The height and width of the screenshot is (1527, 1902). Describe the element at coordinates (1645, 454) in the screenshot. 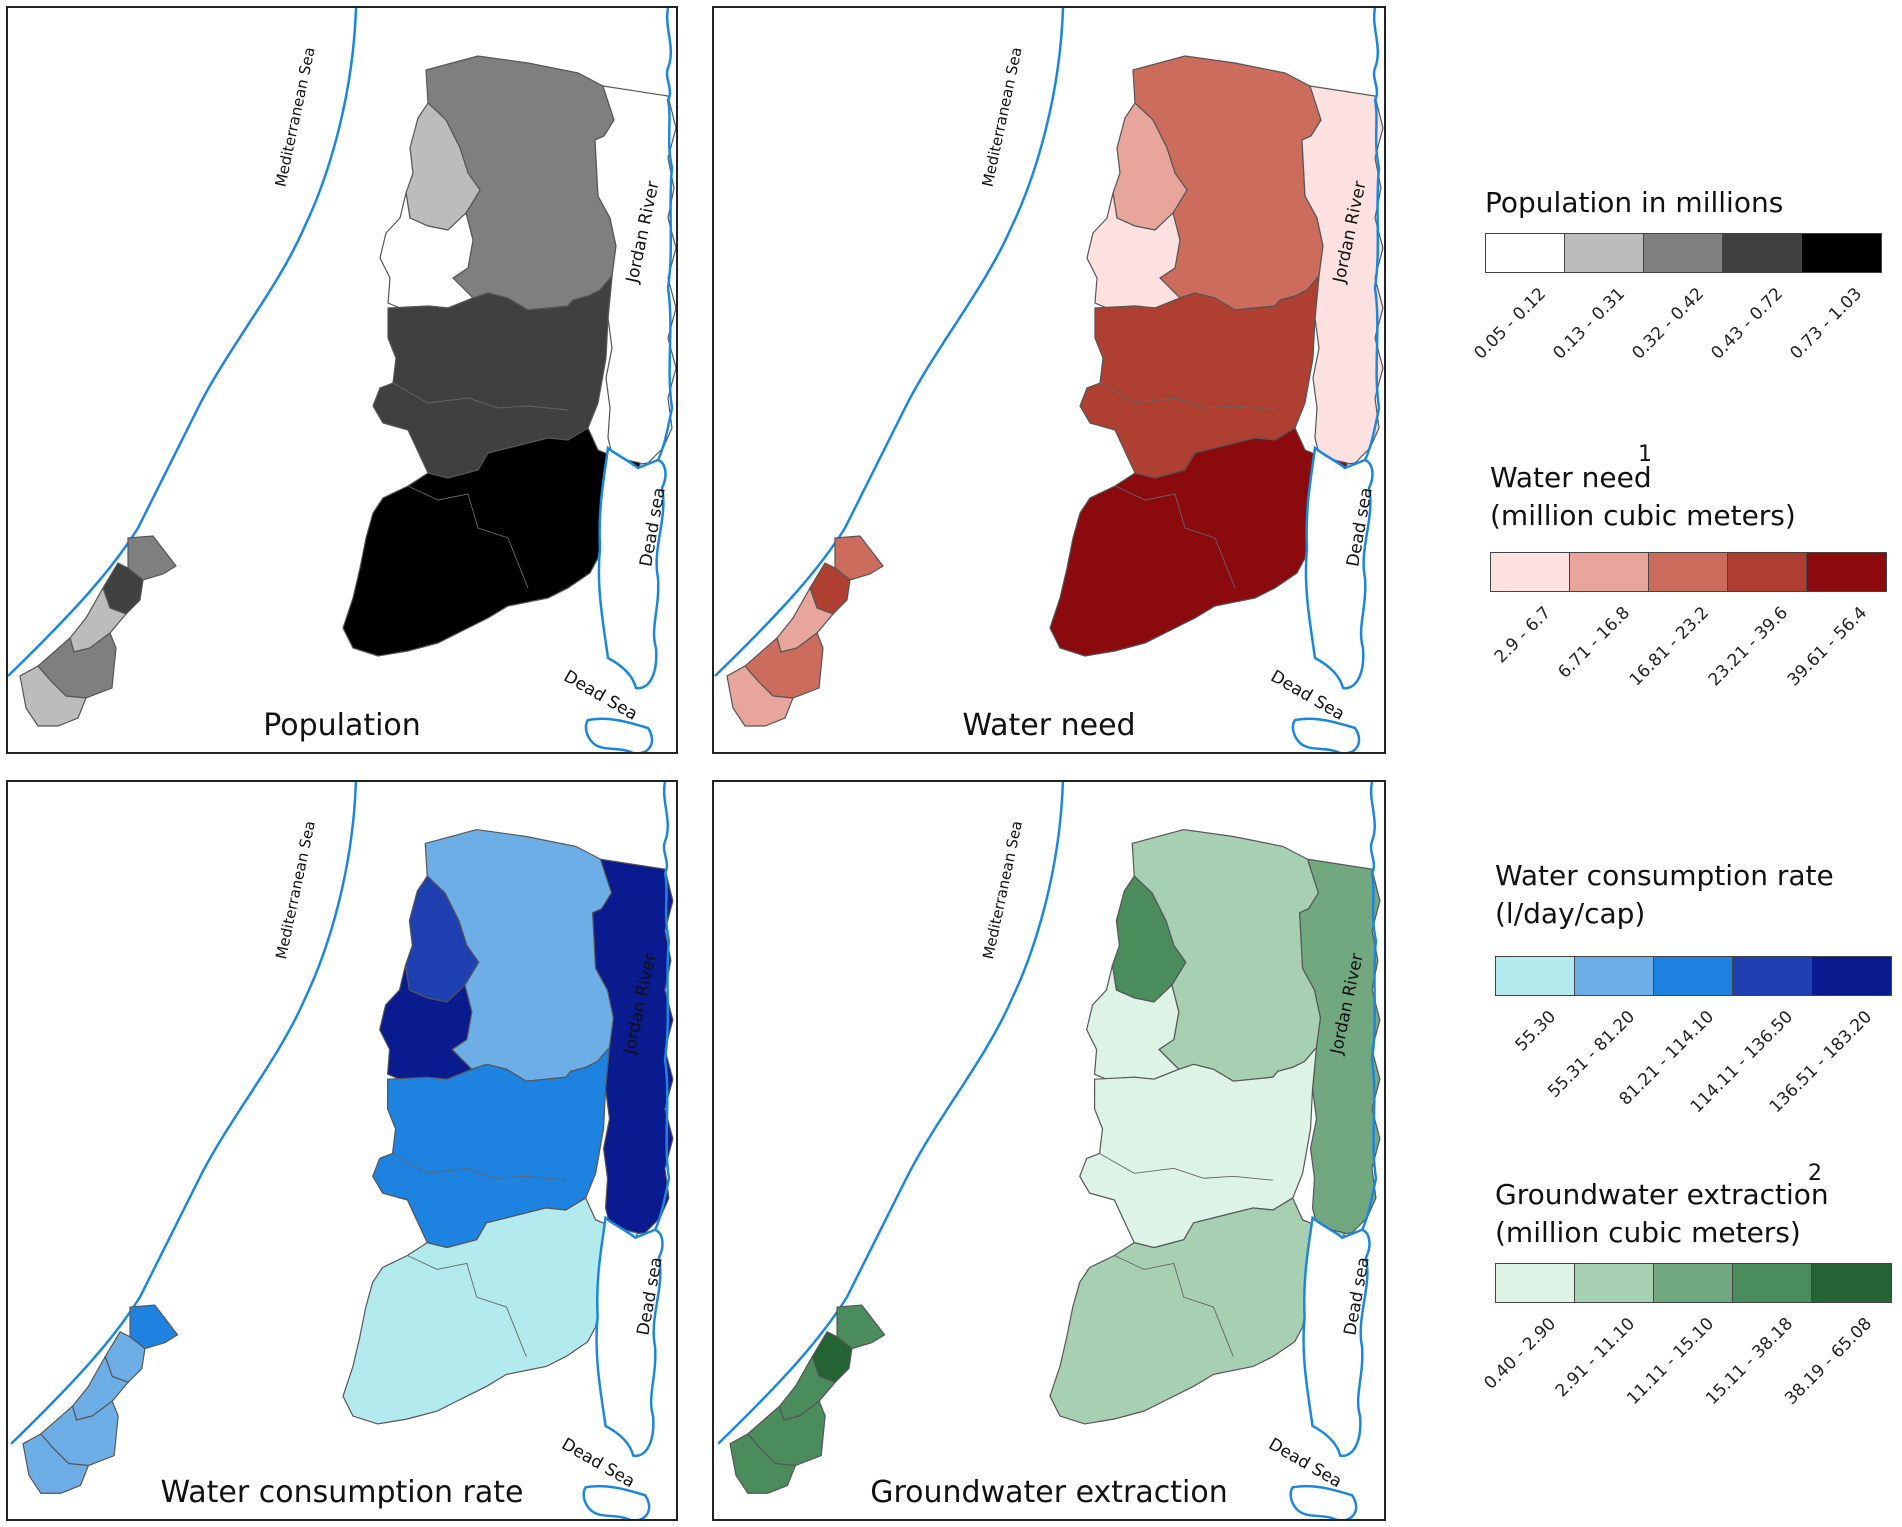

I see `legend-superscript-water-need: 1` at that location.